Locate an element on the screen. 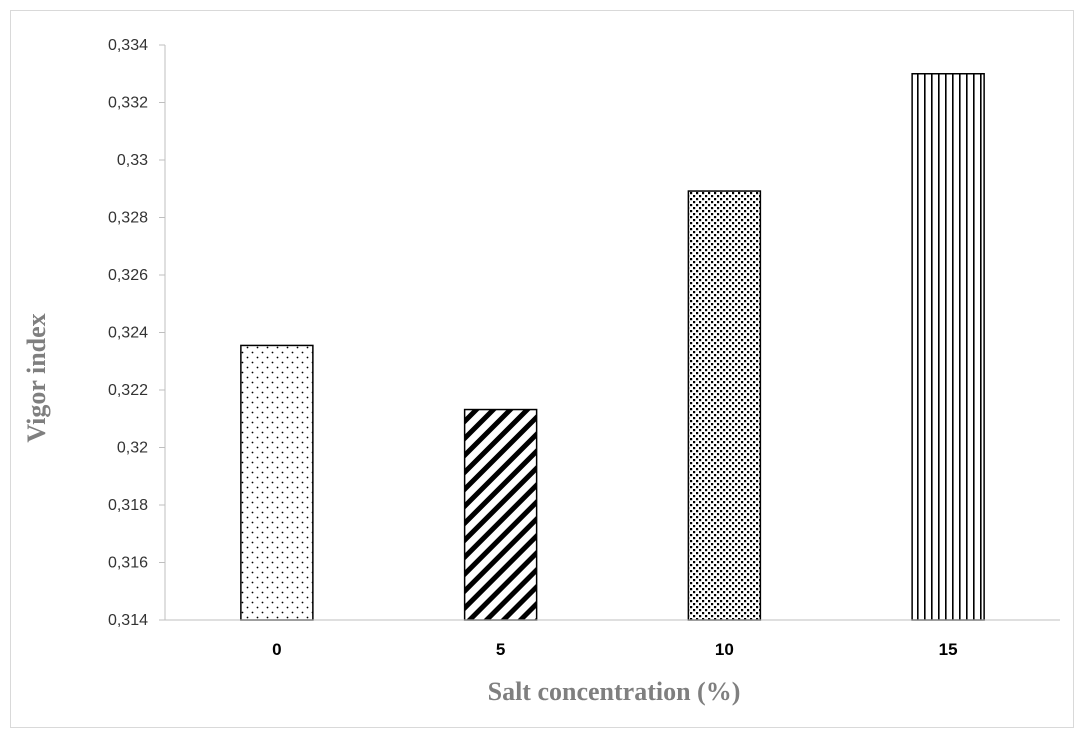 This screenshot has height=736, width=1082. x-tick-label: 15 is located at coordinates (948, 649).